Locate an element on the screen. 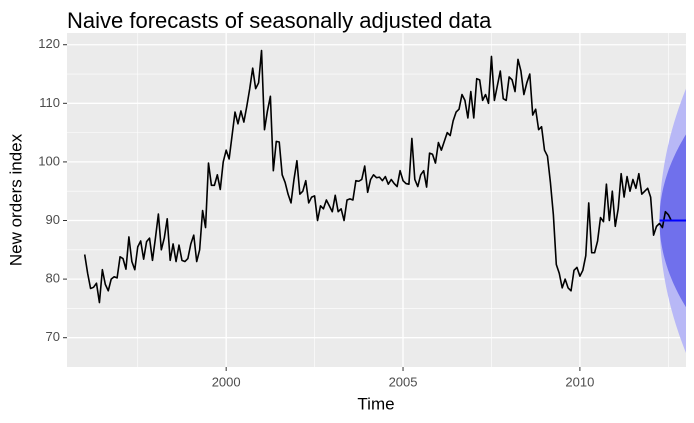 The image size is (694, 423). x-tick-label: 2000 is located at coordinates (226, 381).